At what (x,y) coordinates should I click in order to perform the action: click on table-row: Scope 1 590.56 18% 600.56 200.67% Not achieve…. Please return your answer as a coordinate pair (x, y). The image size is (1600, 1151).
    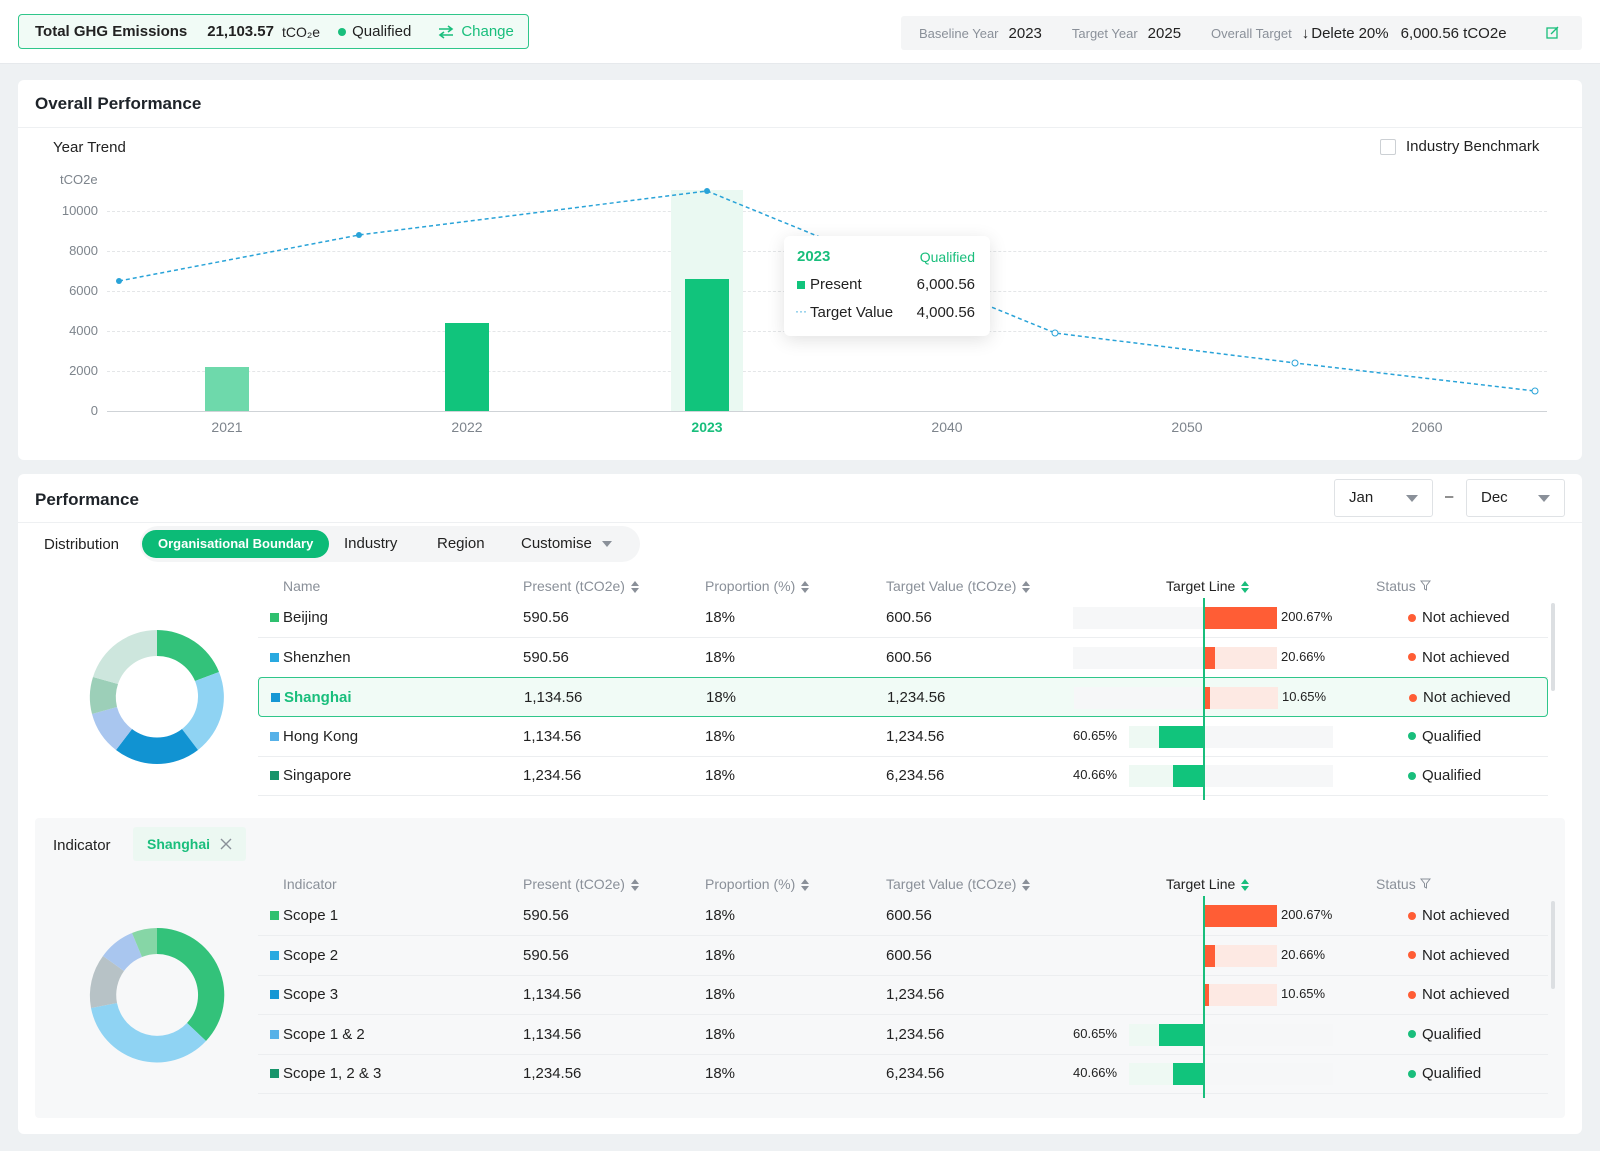
    Looking at the image, I should click on (903, 916).